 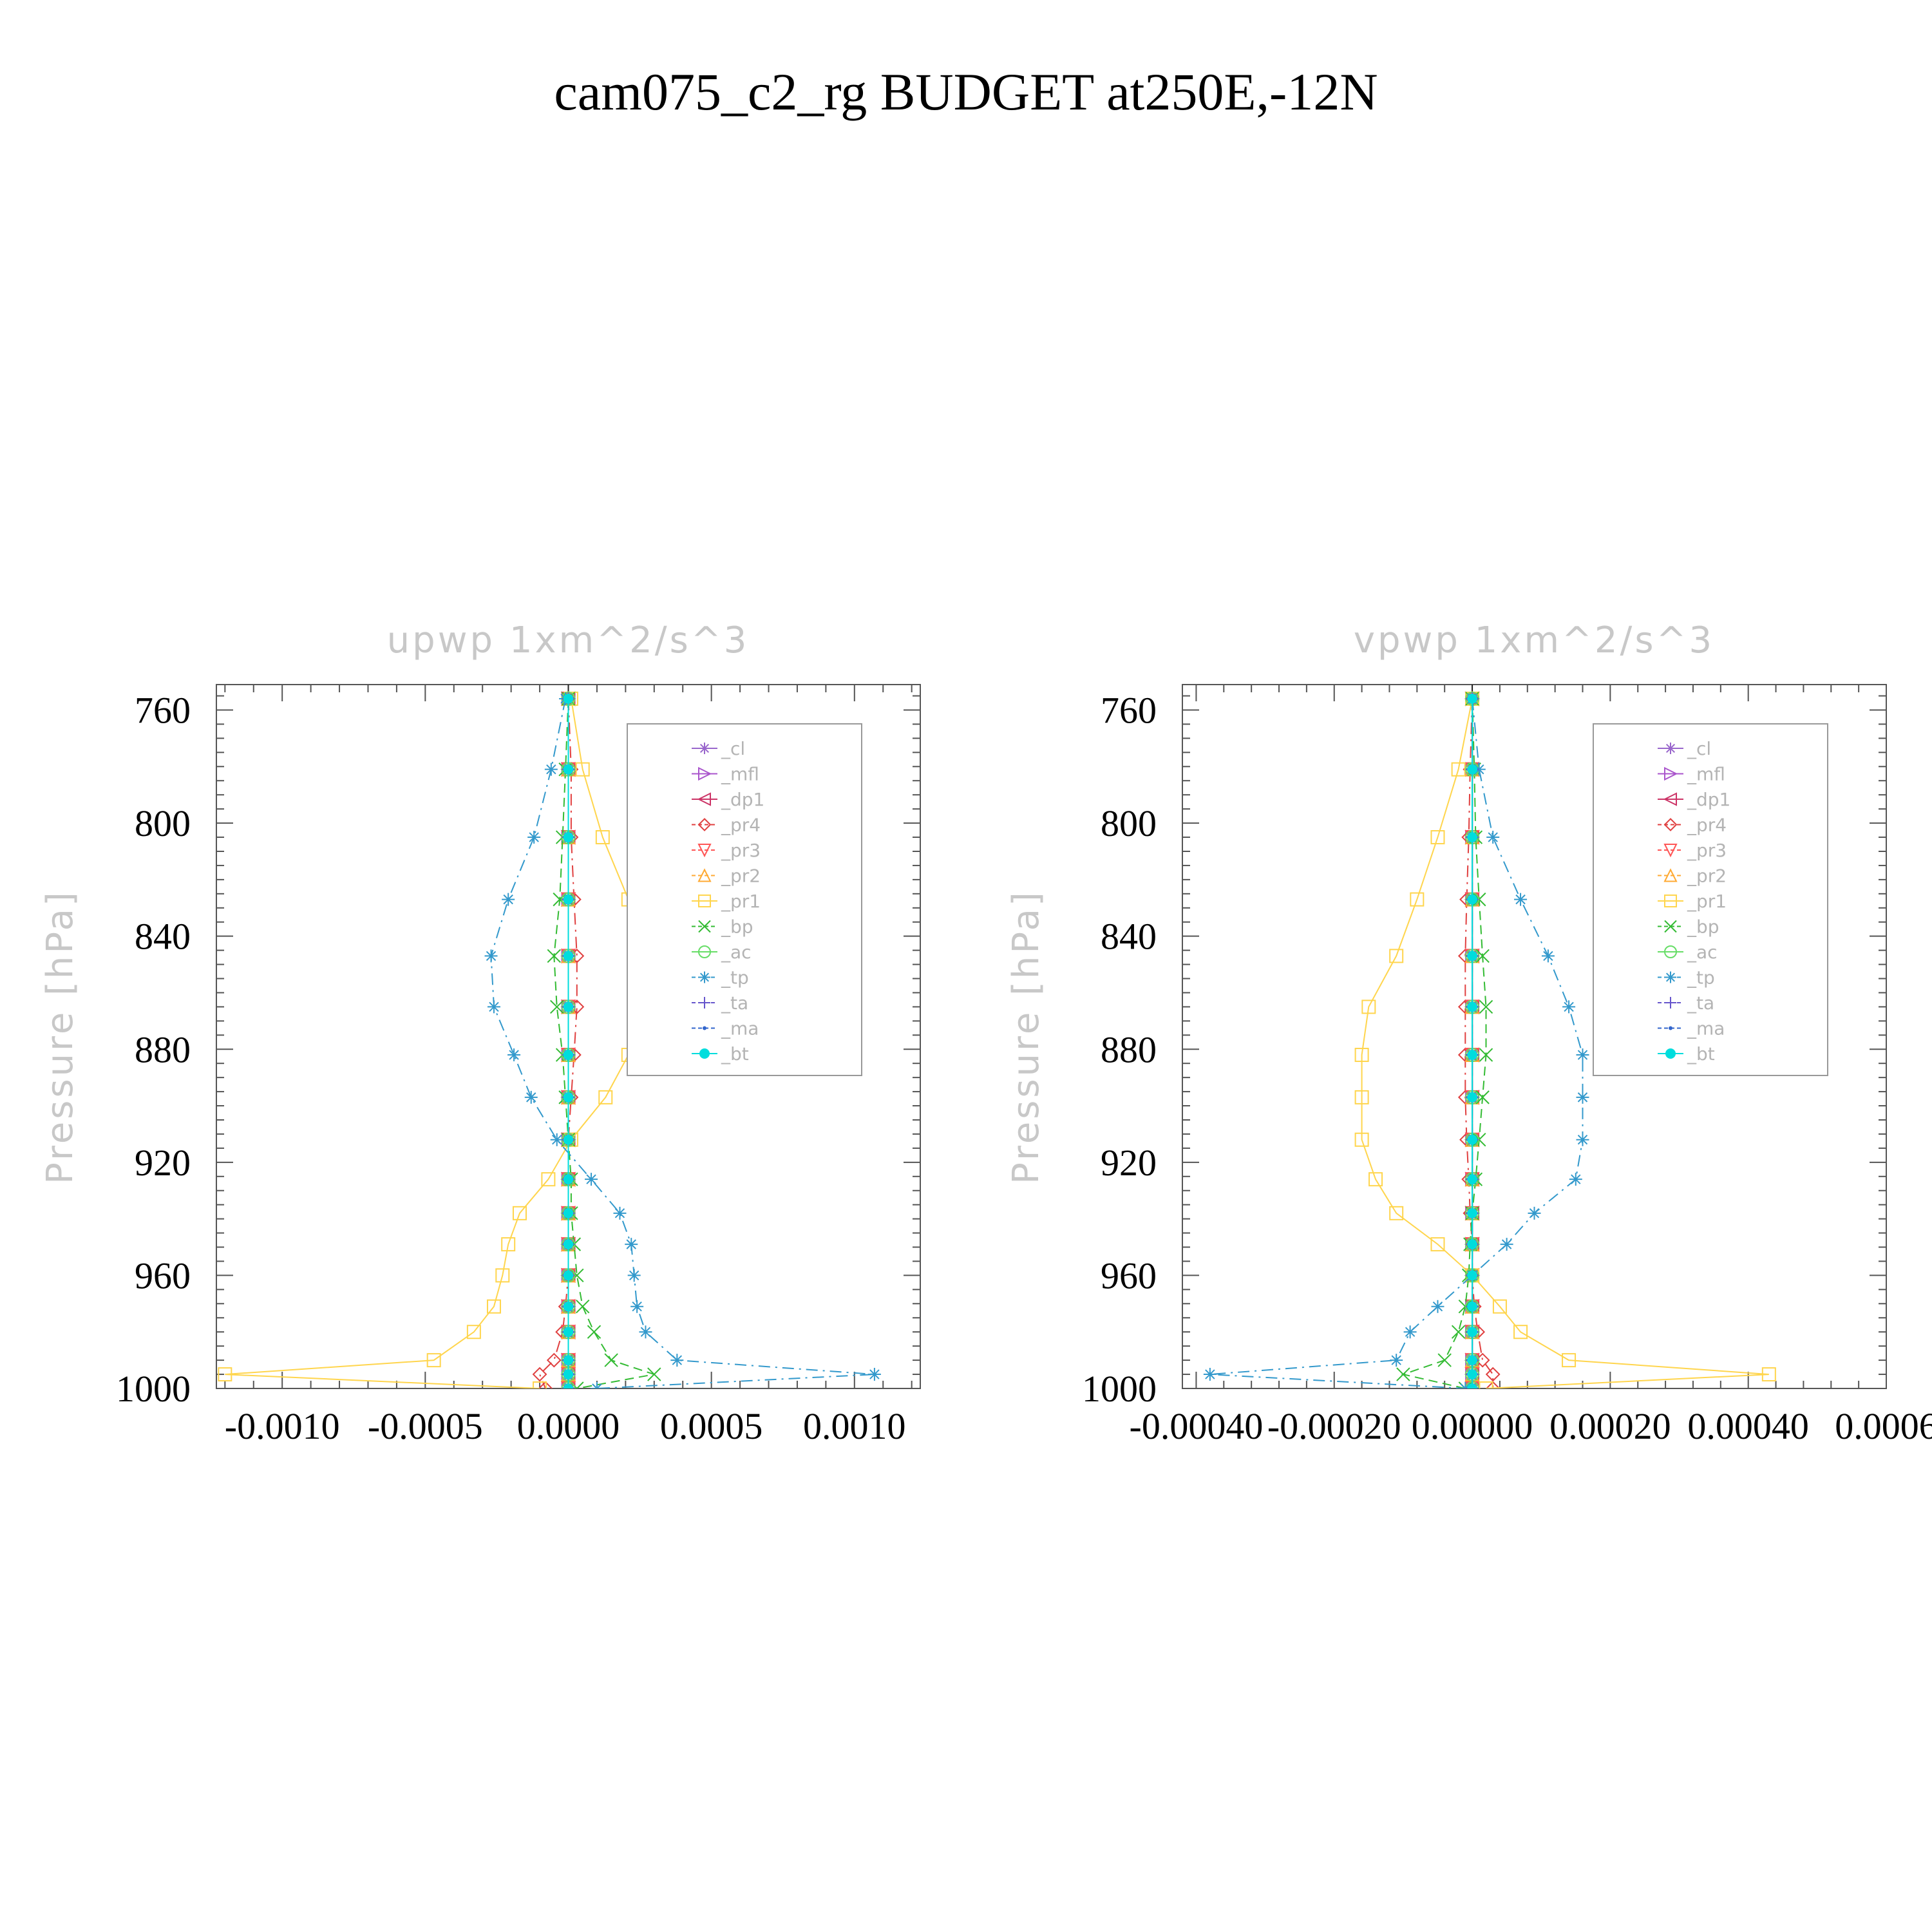 I want to click on y-tick-label: 760, so click(x=163, y=711).